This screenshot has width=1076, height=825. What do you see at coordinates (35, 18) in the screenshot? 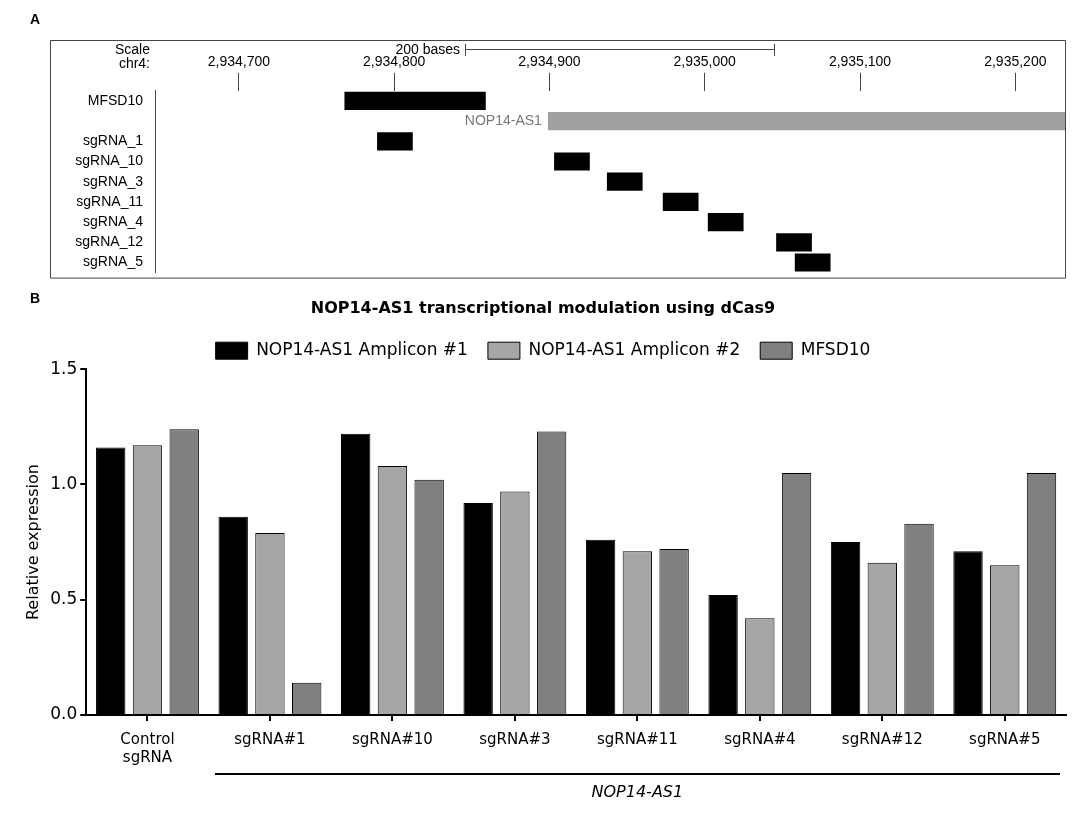
I see `text: A` at bounding box center [35, 18].